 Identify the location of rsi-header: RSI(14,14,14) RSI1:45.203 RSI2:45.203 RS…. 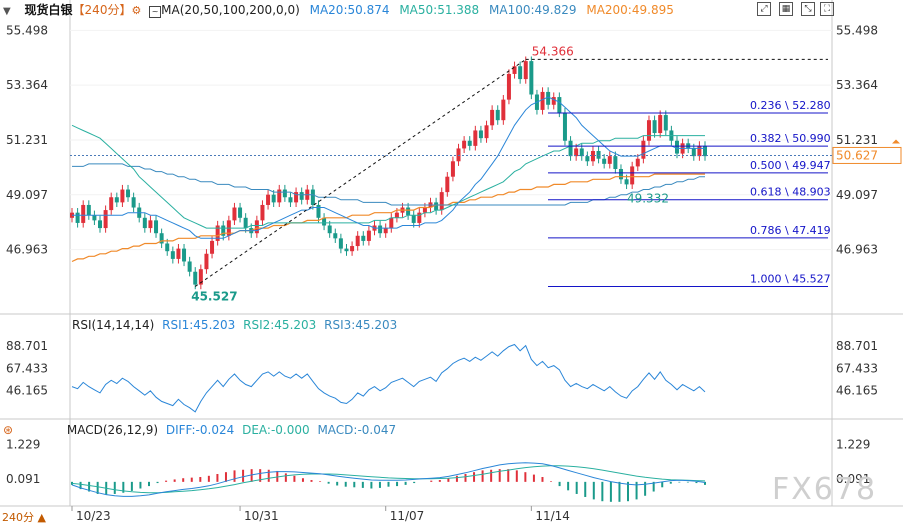
(234, 325).